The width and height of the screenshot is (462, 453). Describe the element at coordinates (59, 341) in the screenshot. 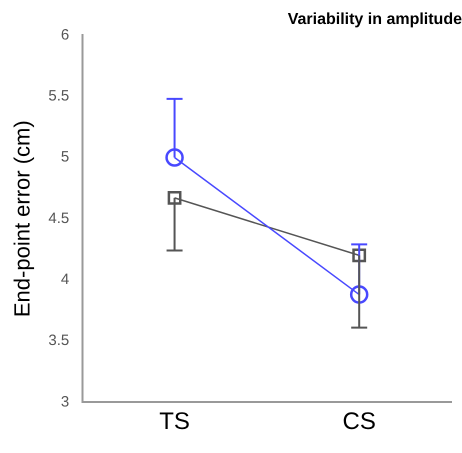

I see `y-tick-label: 3.5` at that location.